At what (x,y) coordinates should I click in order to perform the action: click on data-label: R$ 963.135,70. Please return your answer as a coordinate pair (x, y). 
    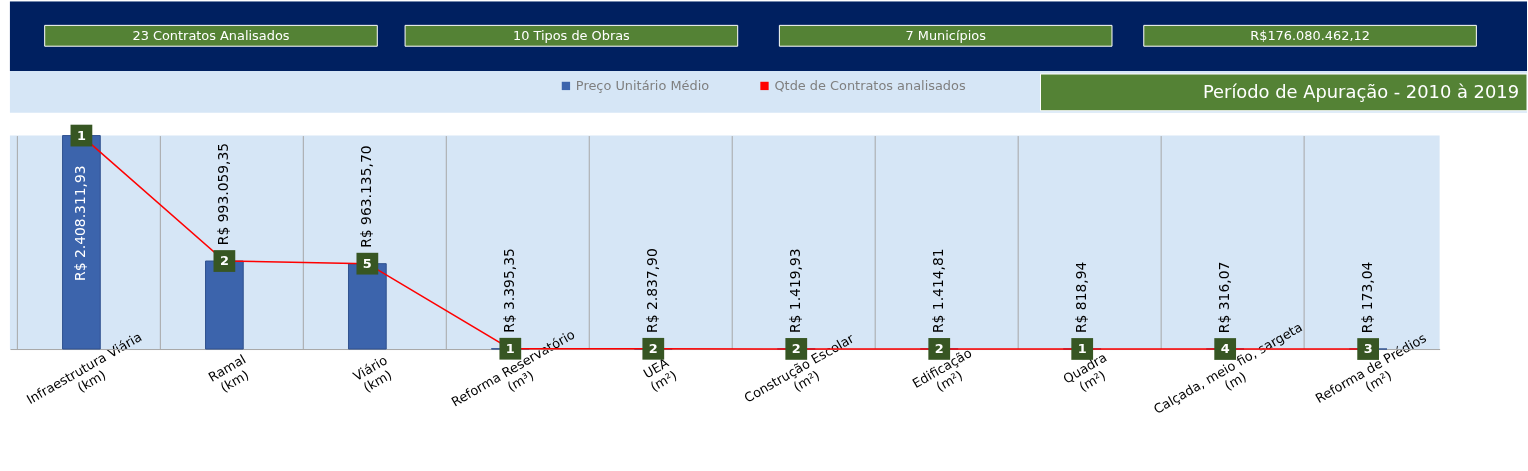
    Looking at the image, I should click on (366, 196).